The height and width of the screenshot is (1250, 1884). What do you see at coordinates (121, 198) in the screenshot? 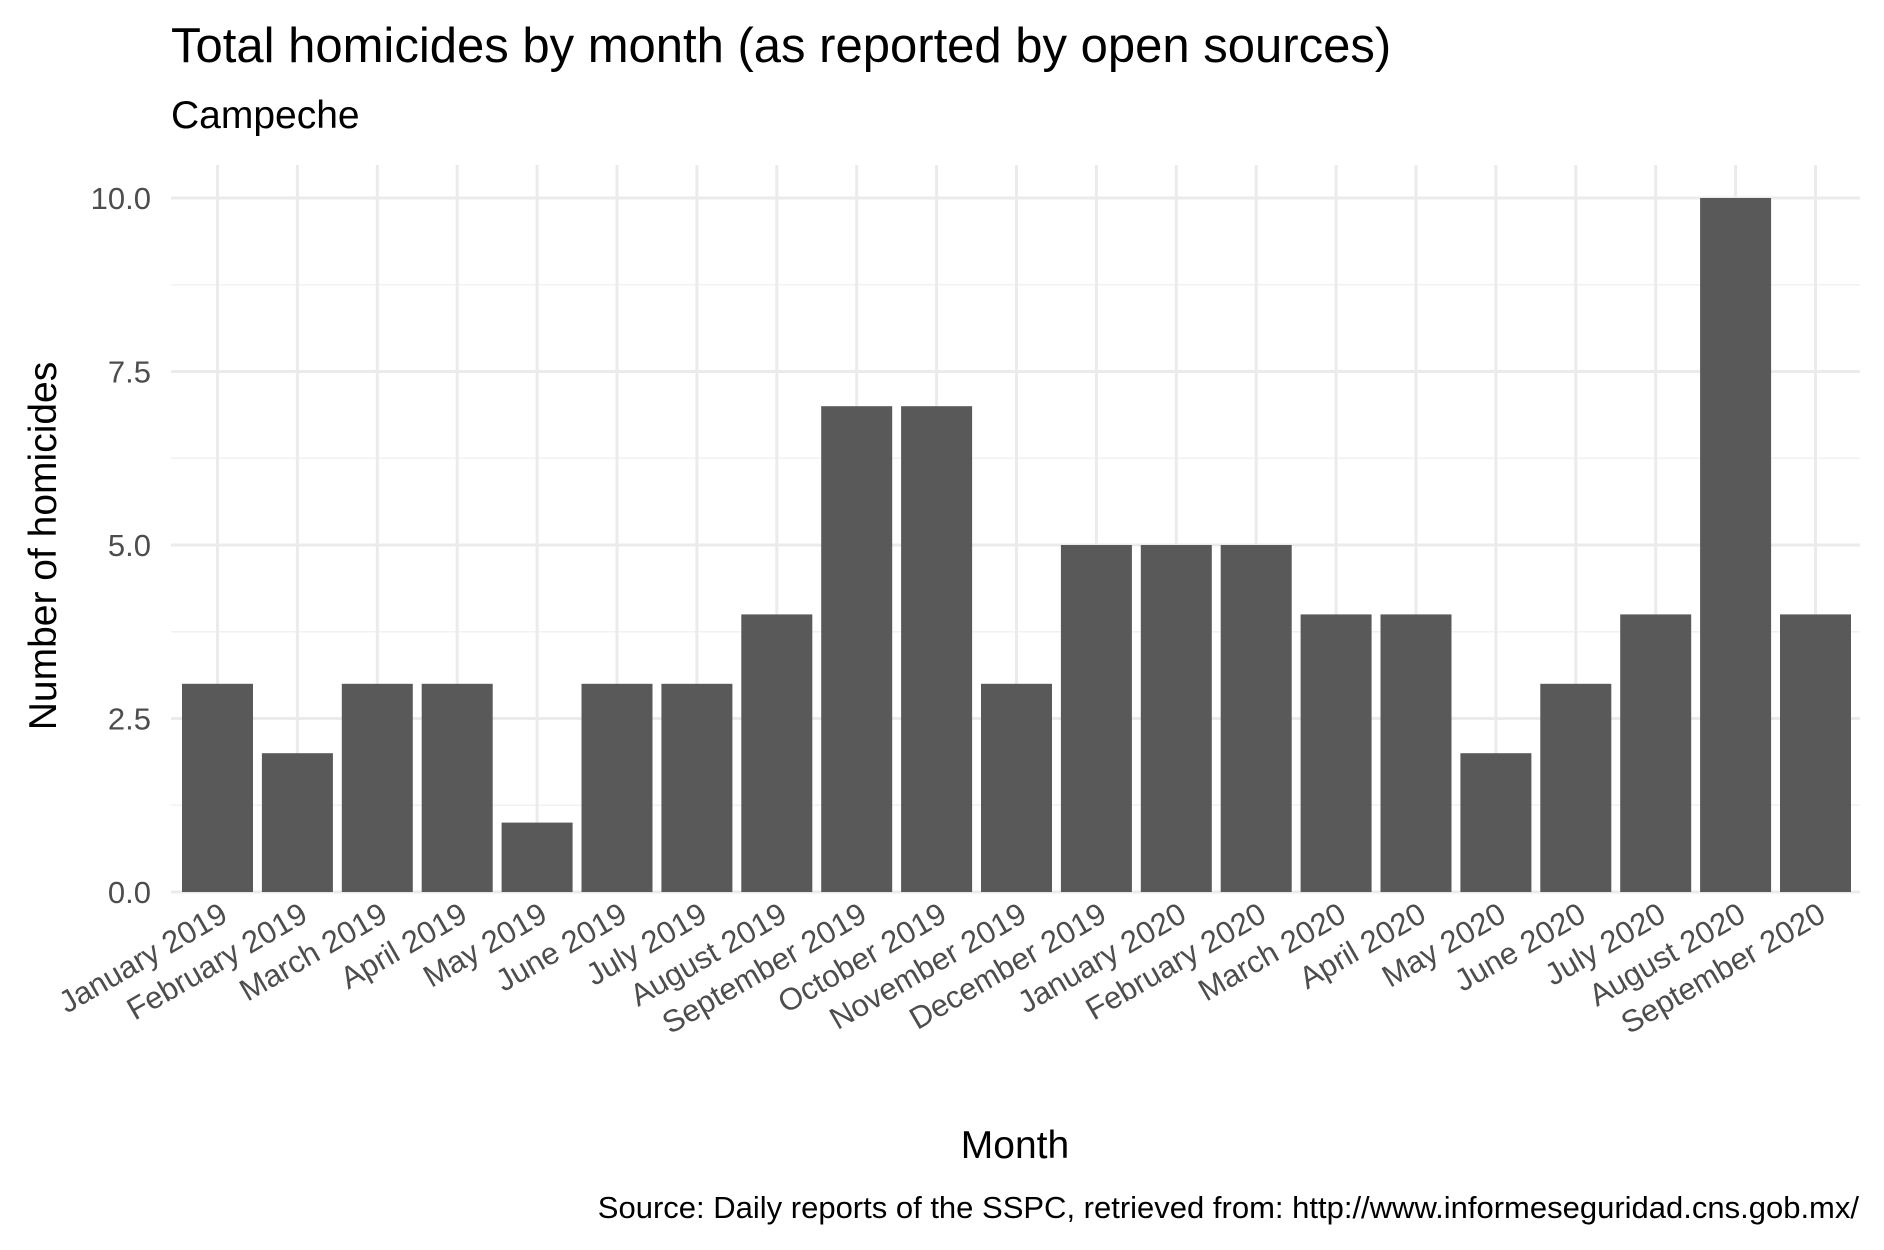
I see `y-tick-label: 10.0` at bounding box center [121, 198].